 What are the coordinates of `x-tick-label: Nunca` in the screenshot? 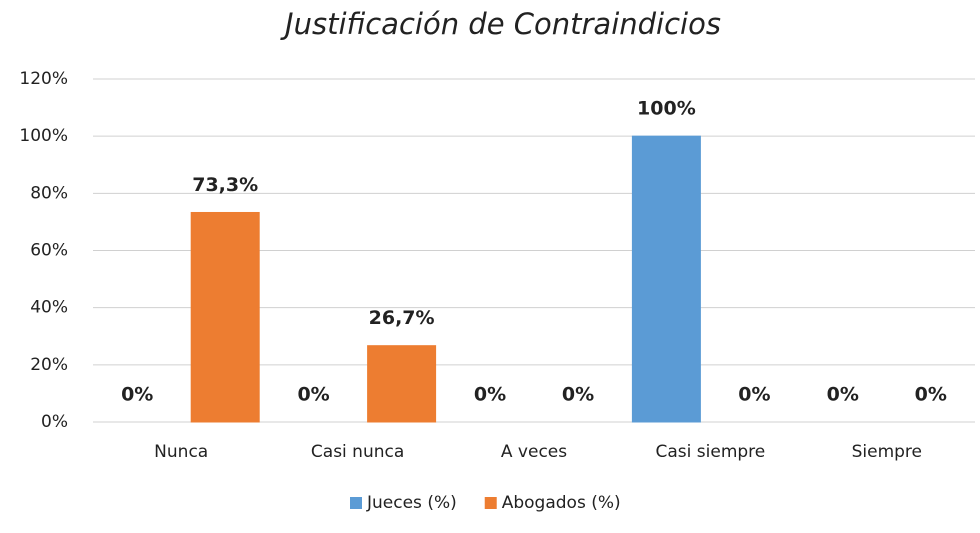 It's located at (181, 452).